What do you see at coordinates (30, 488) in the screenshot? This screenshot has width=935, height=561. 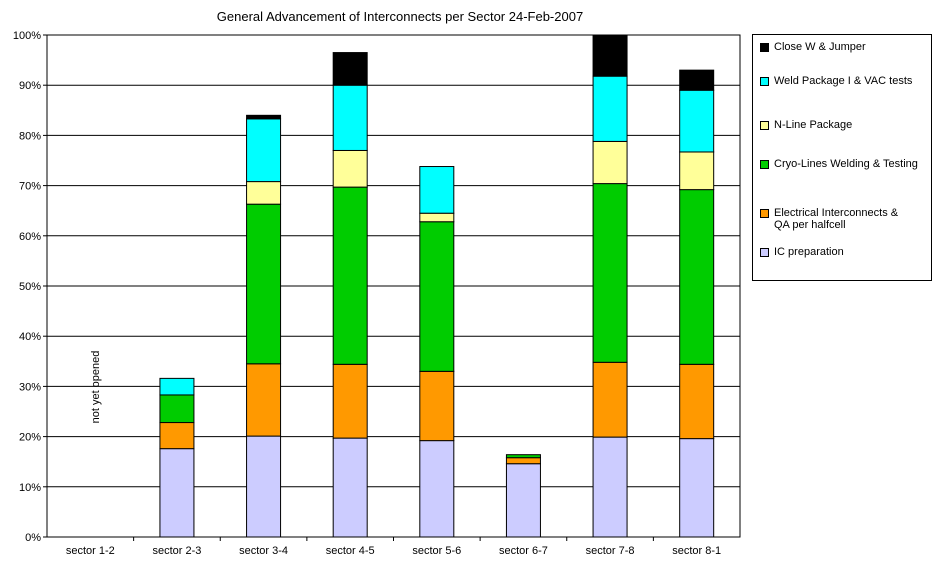 I see `y-tick-label: 10%` at bounding box center [30, 488].